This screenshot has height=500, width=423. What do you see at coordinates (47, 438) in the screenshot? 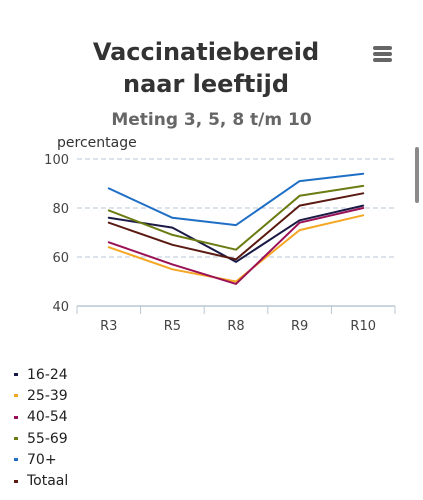
I see `legend-label: 55-69` at bounding box center [47, 438].